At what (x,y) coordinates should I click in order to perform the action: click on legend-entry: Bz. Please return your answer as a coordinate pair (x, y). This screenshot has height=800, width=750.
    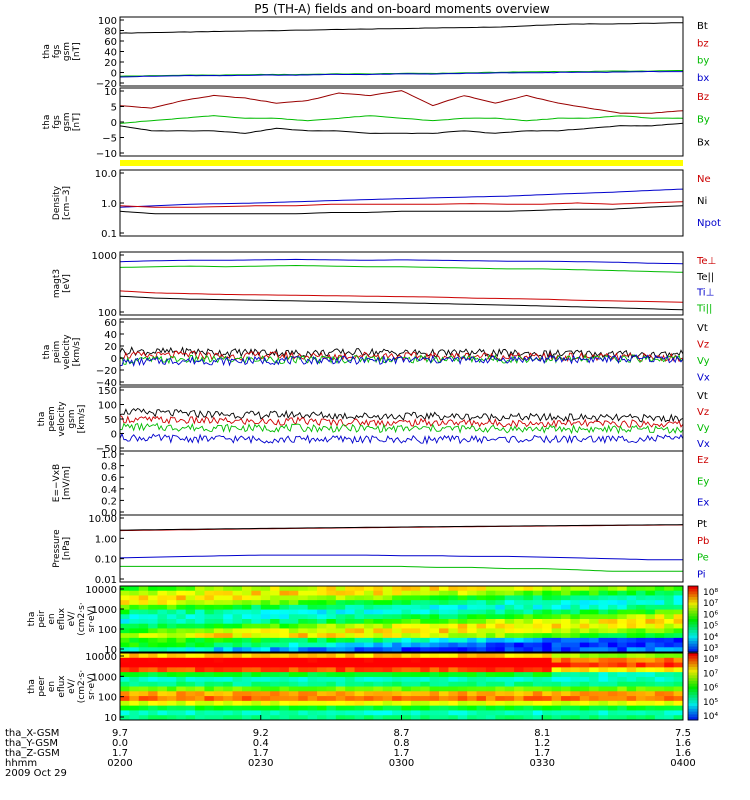
    Looking at the image, I should click on (703, 97).